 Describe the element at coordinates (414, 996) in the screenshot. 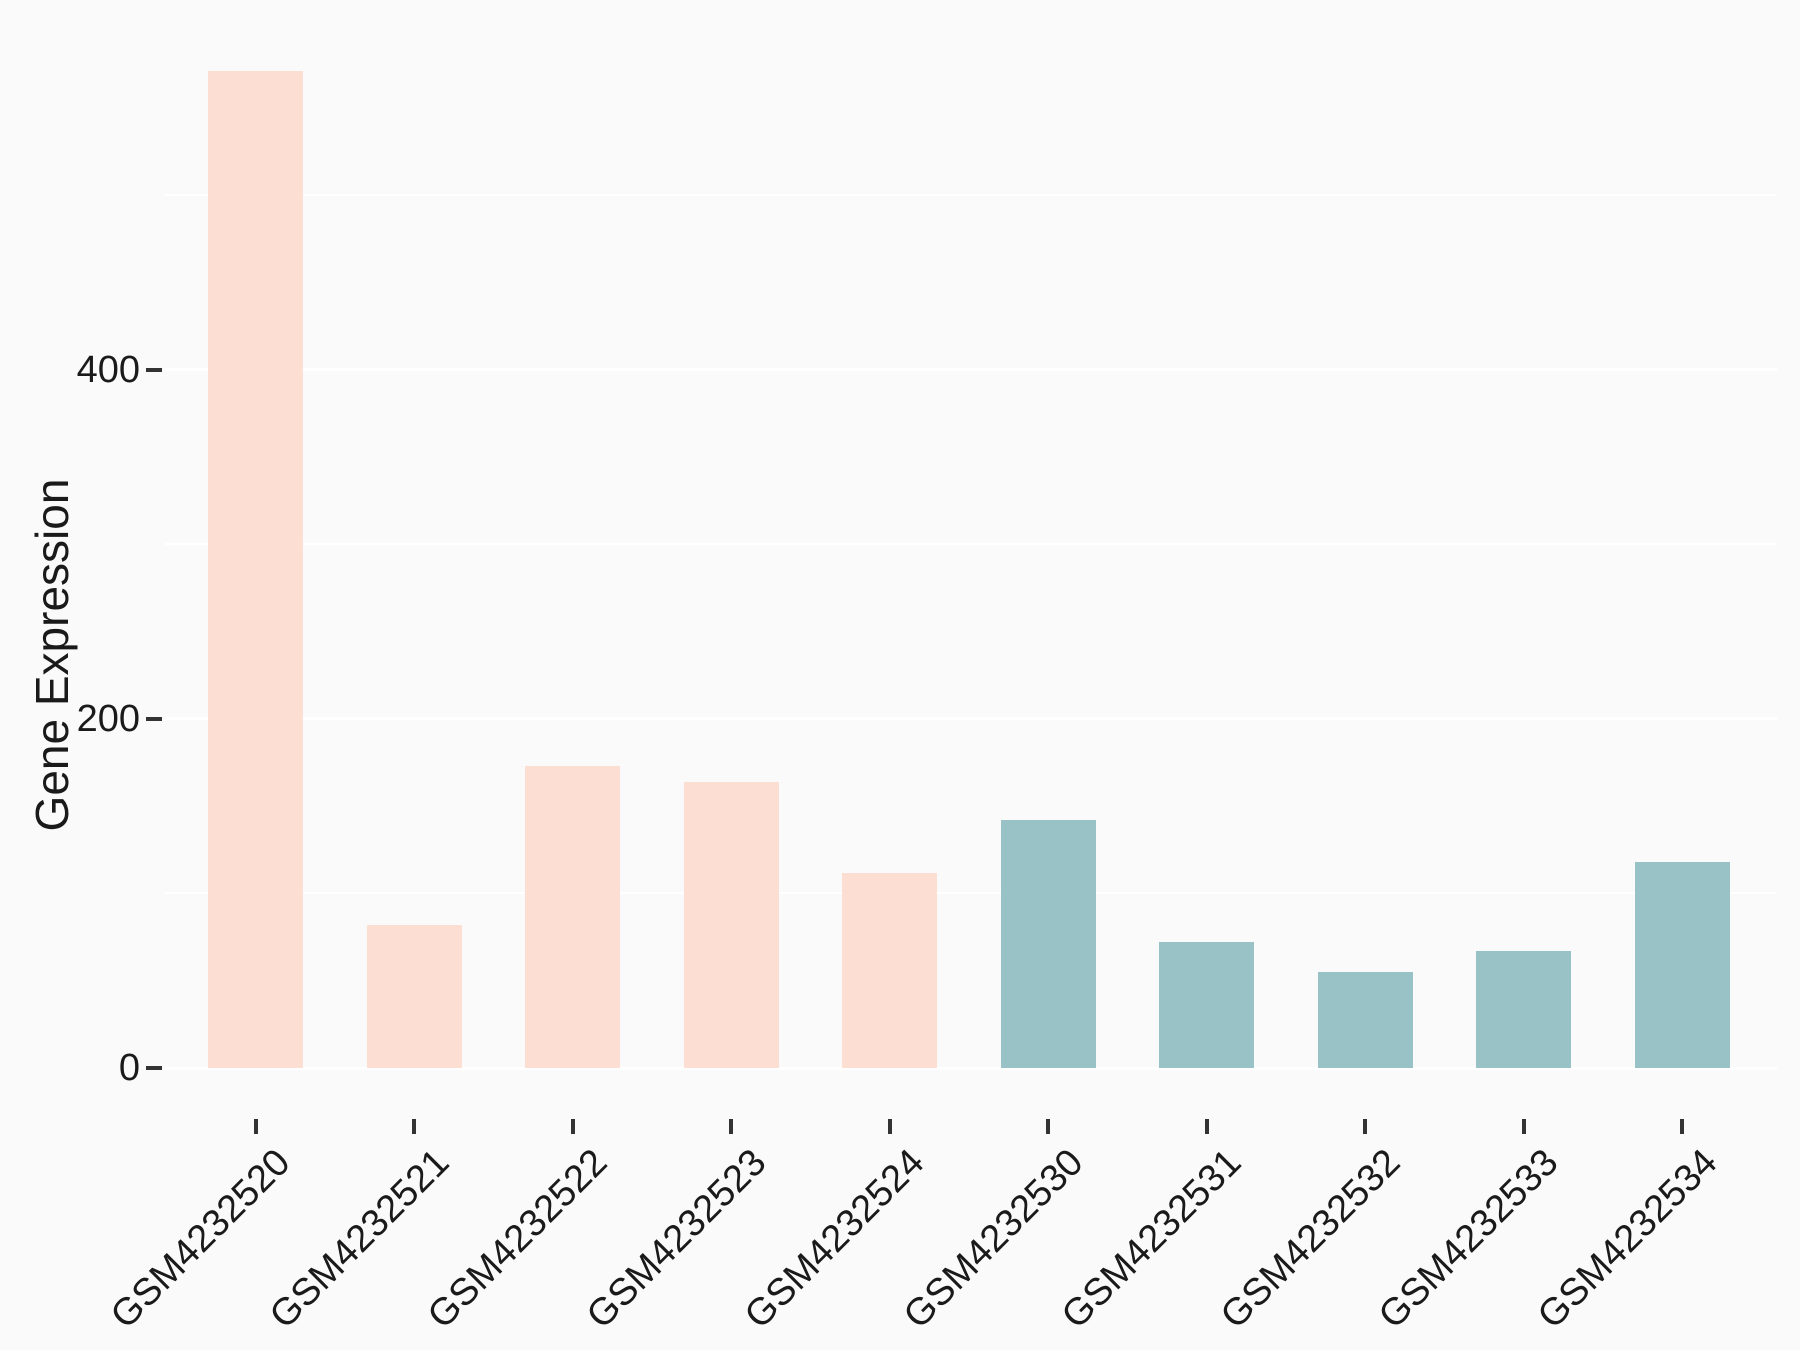

I see `bar-GSM4232521` at that location.